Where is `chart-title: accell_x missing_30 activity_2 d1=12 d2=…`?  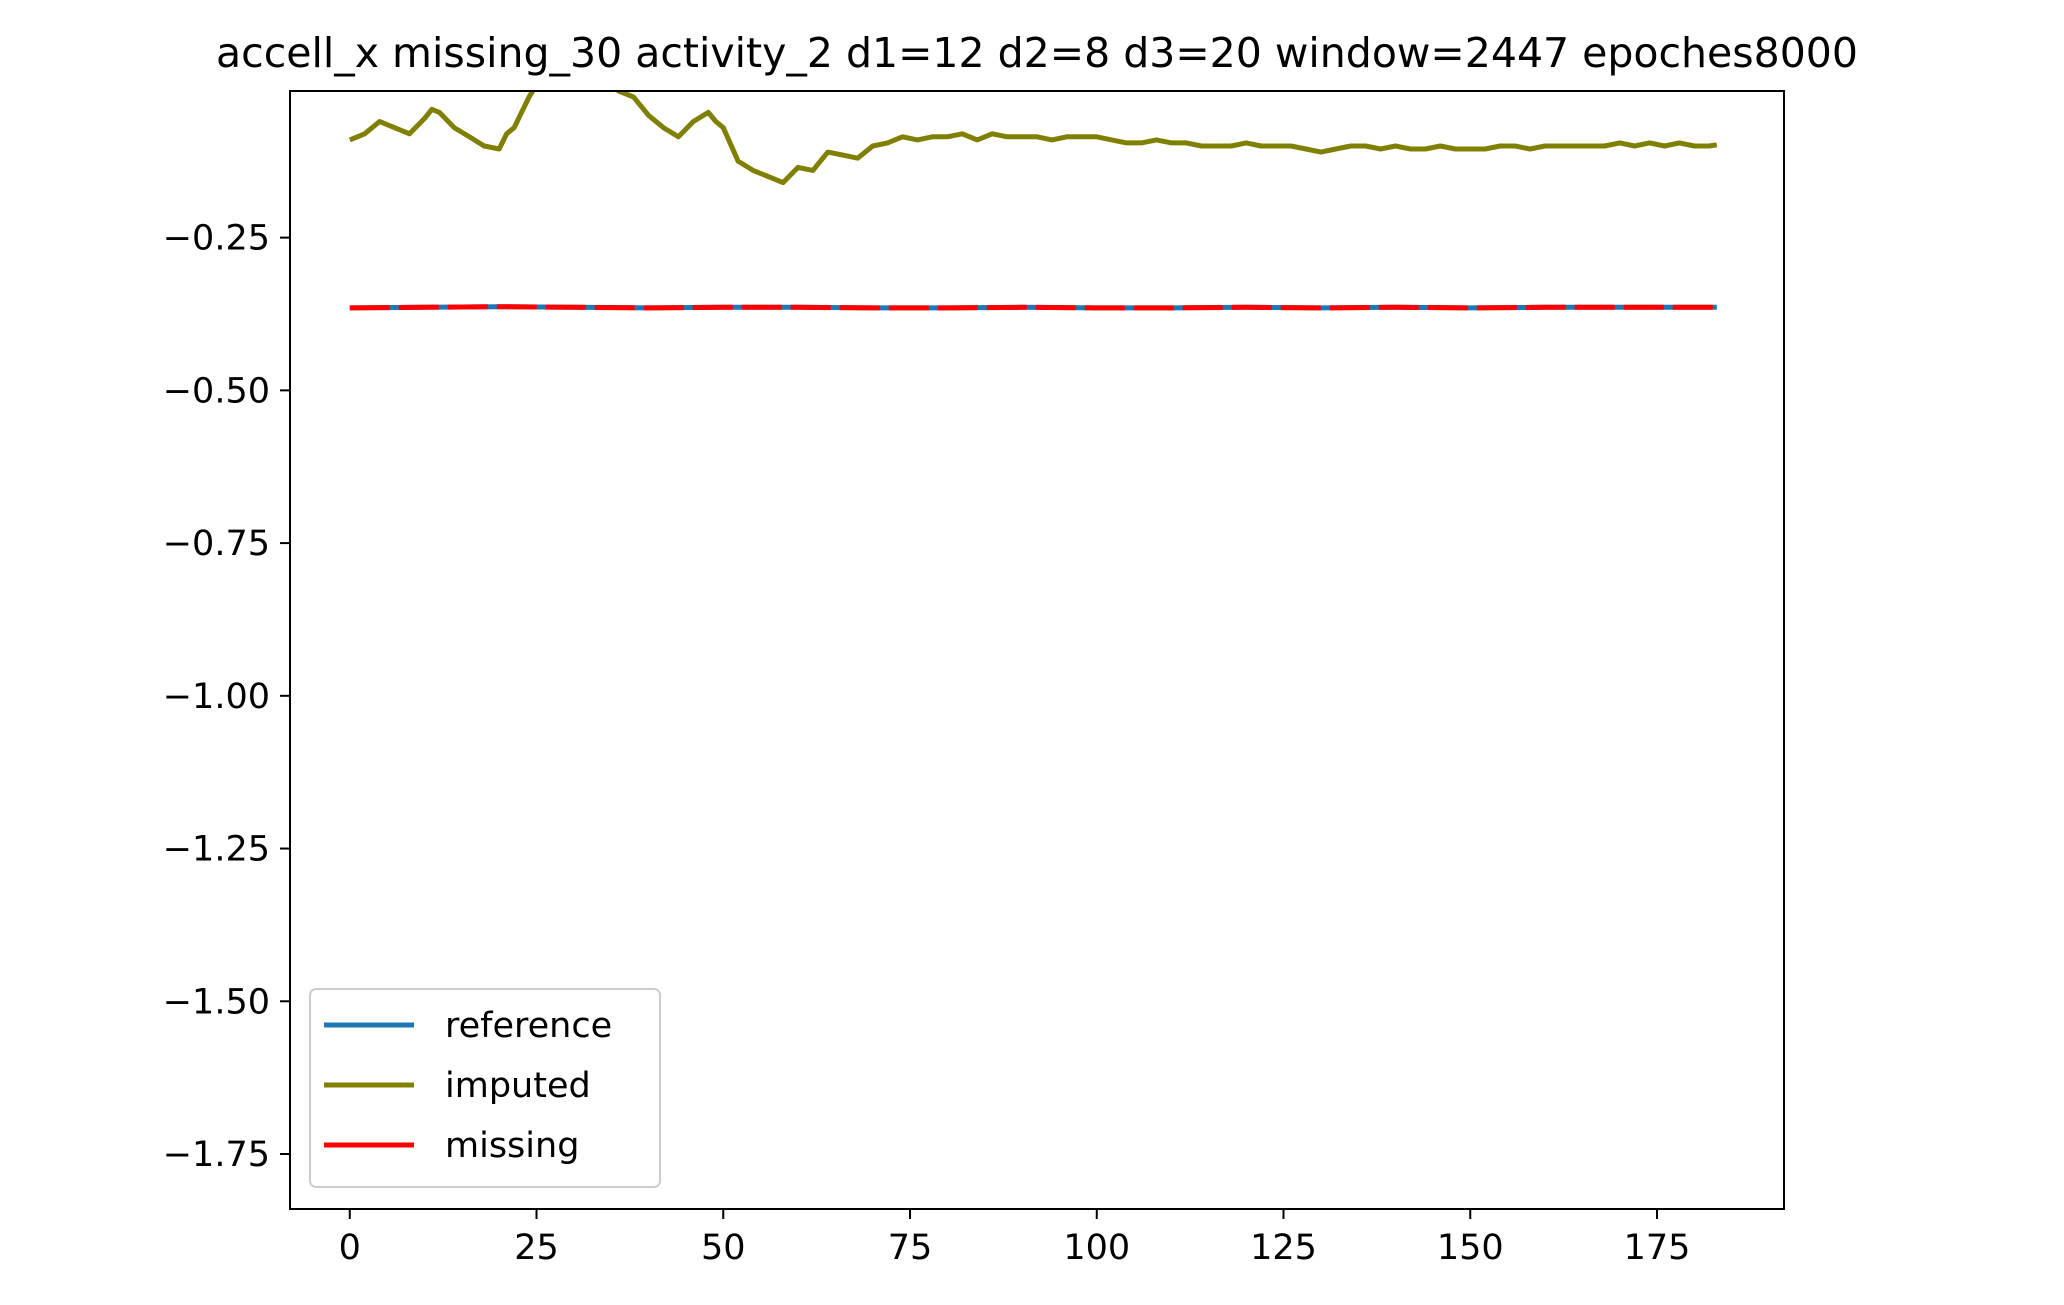 chart-title: accell_x missing_30 activity_2 d1=12 d2=… is located at coordinates (1037, 53).